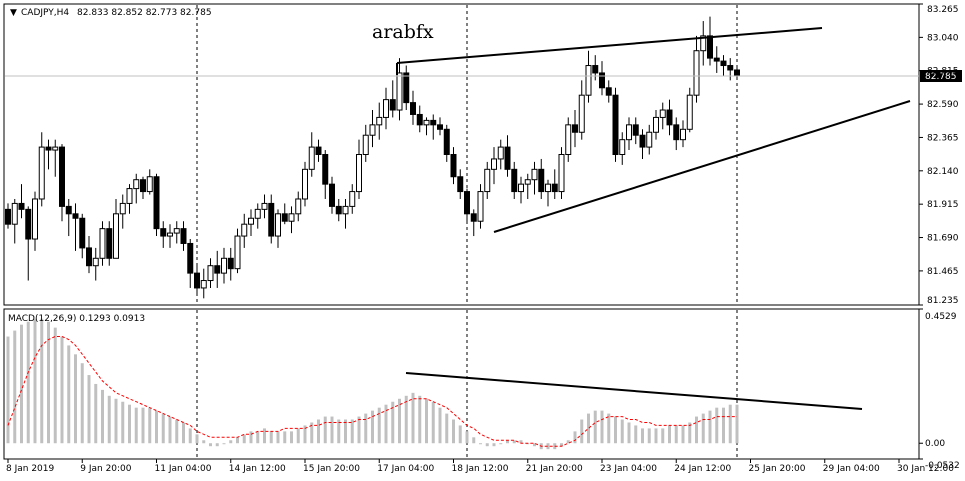  Describe the element at coordinates (405, 469) in the screenshot. I see `time-tick-label: 17 Jan 04:00` at that location.